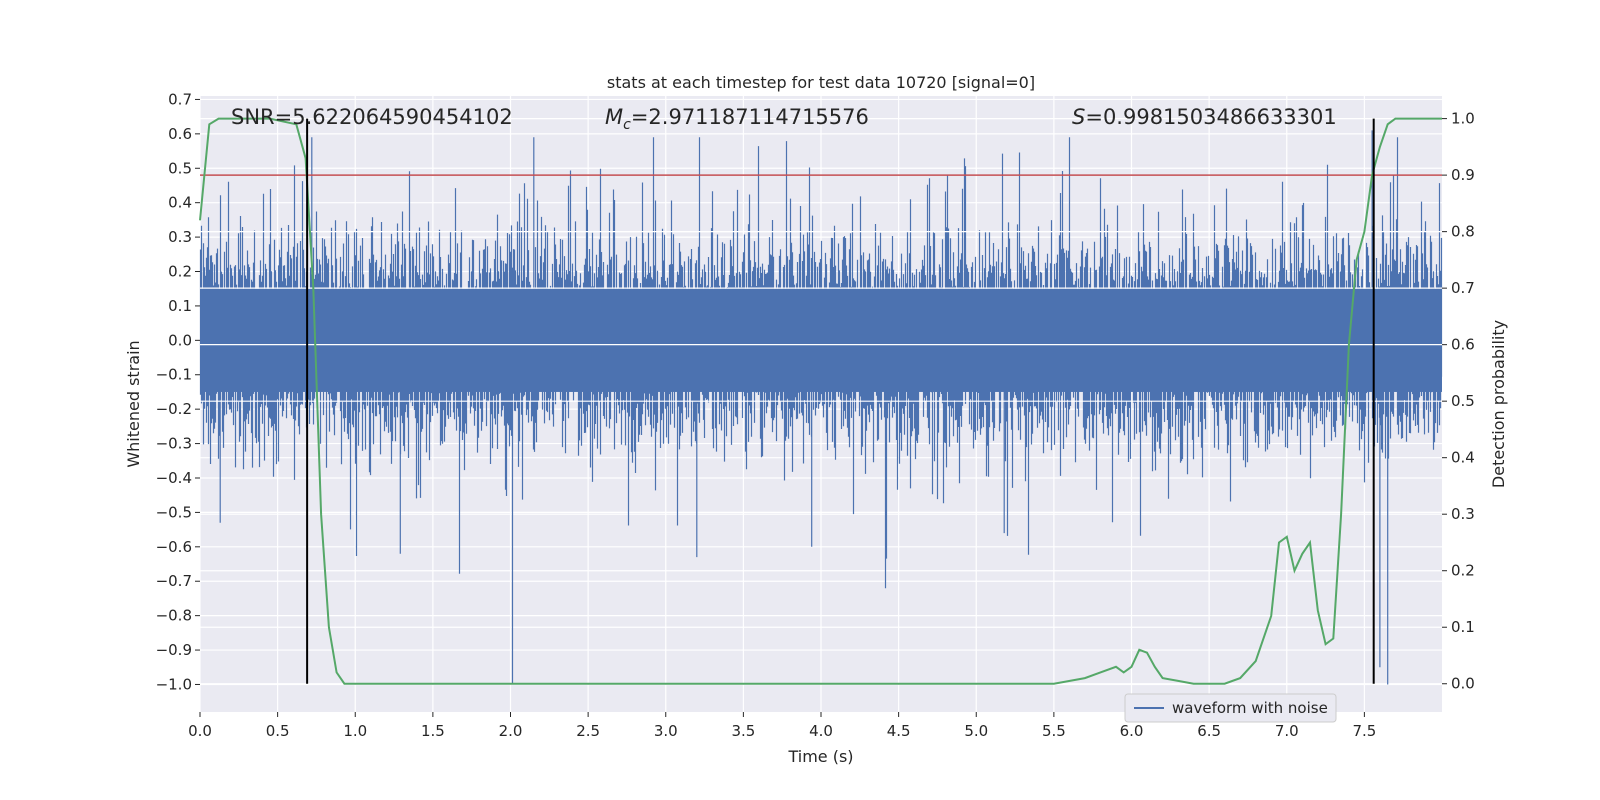 The width and height of the screenshot is (1600, 800). Describe the element at coordinates (1463, 571) in the screenshot. I see `y-tick-label-right: 0.2` at that location.